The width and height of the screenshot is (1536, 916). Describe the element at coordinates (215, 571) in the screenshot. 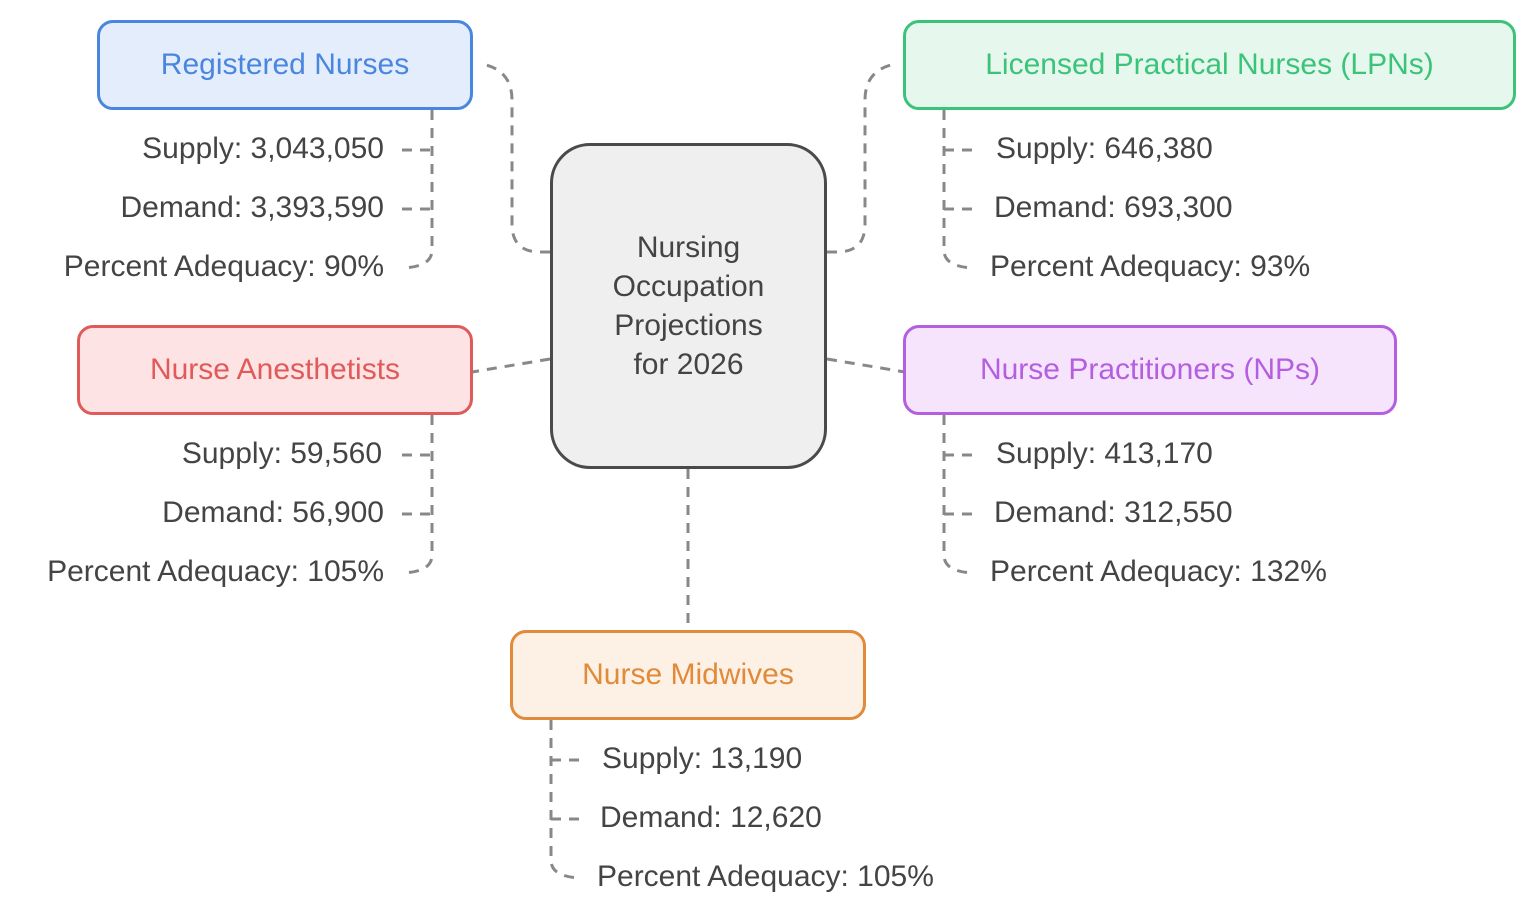

I see `anesthetists-adequacy: Percent Adequacy: 105%` at that location.